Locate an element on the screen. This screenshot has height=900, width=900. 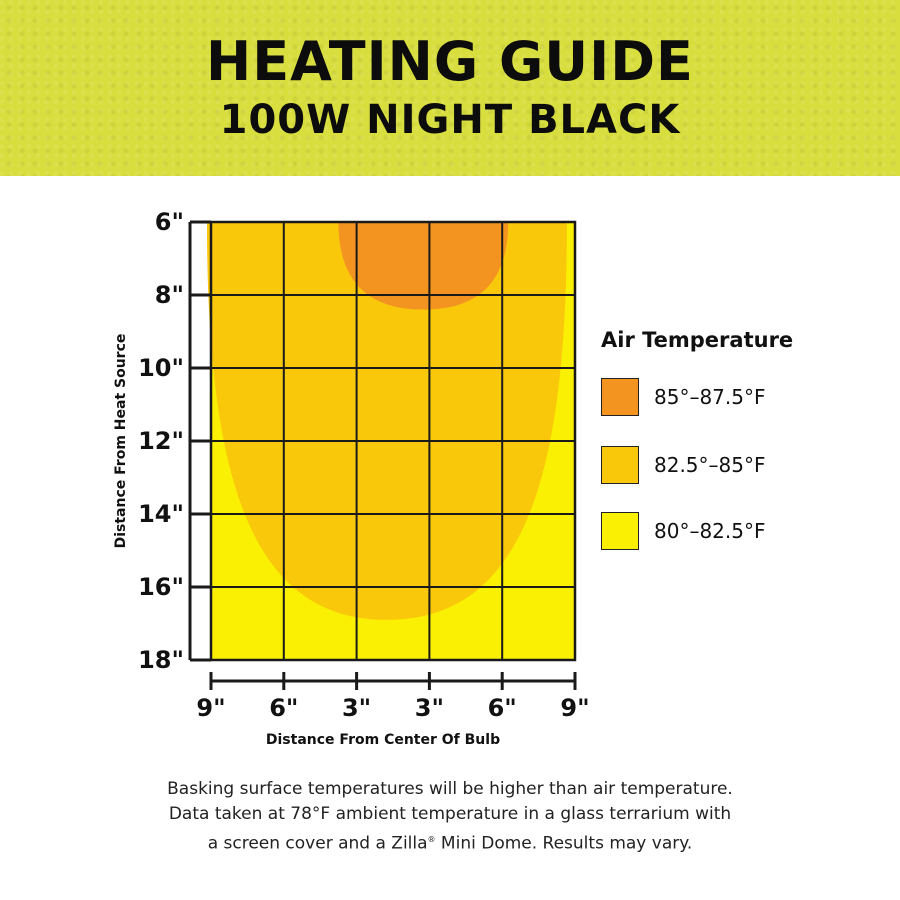
y-tick-label: 16" is located at coordinates (161, 587).